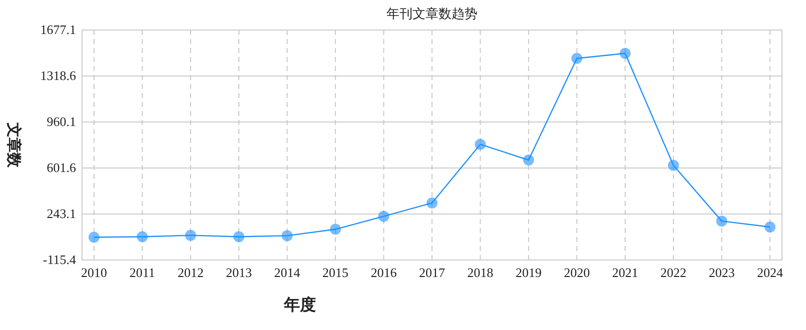 The width and height of the screenshot is (806, 330). I want to click on x-tick-label: 2012, so click(191, 272).